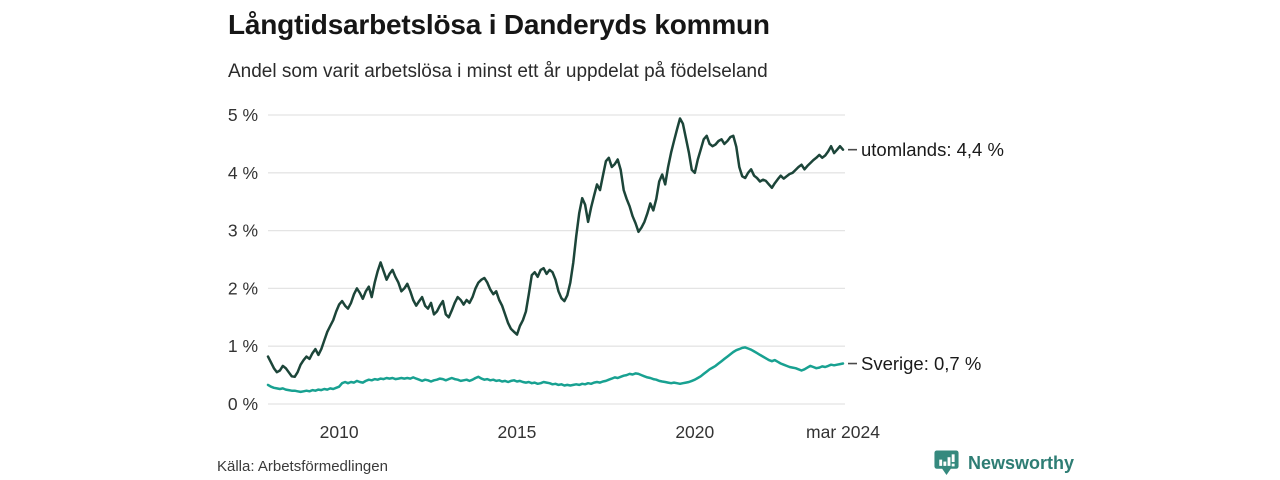  I want to click on logo-bubble-shape, so click(946, 463).